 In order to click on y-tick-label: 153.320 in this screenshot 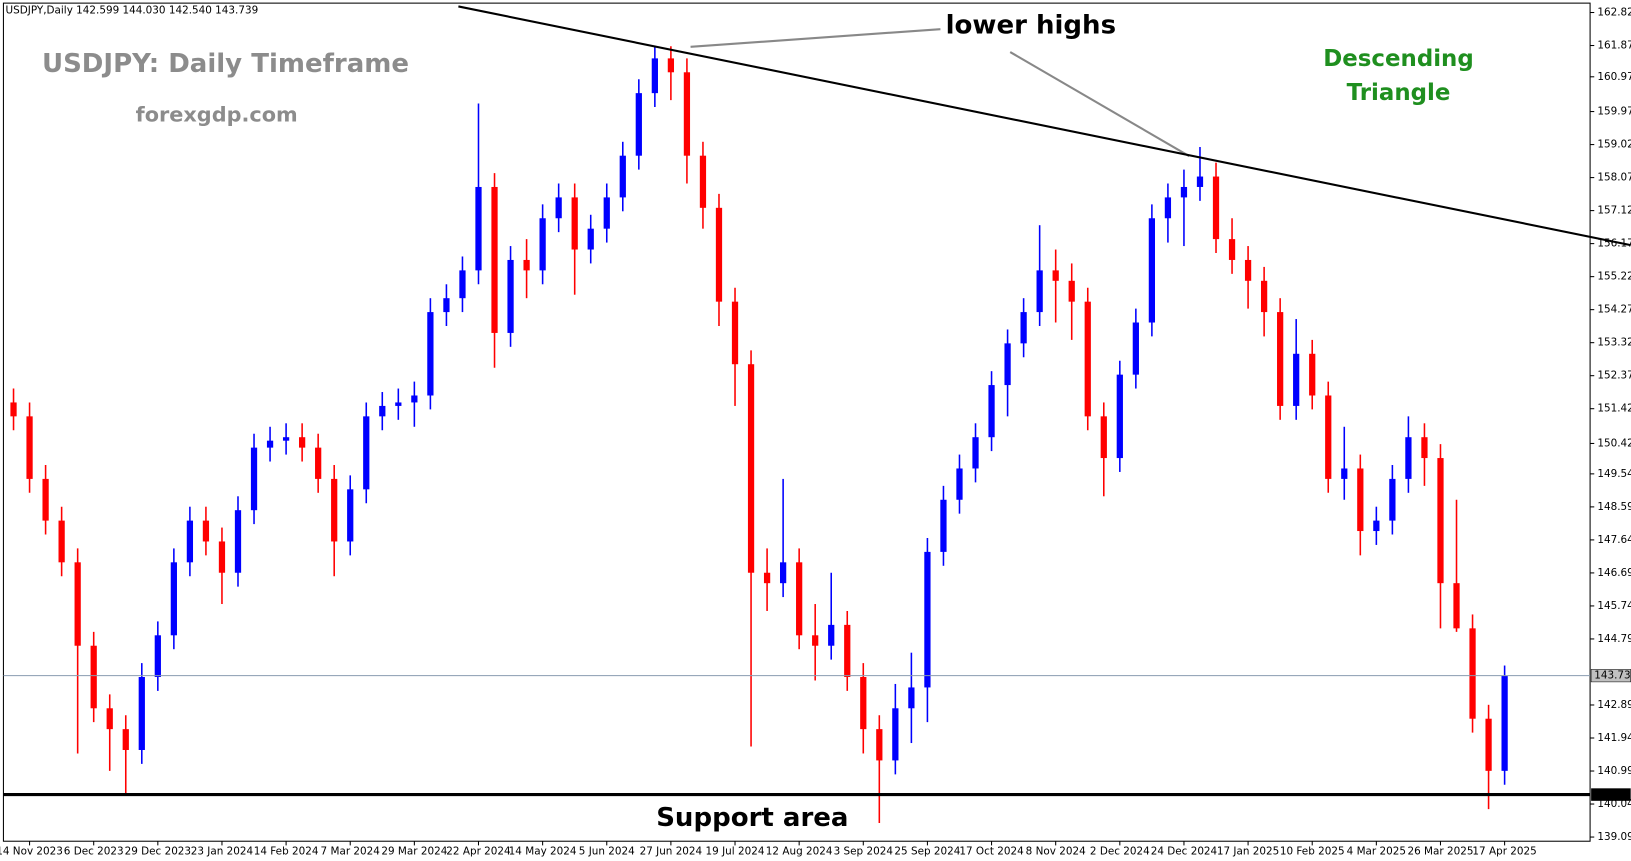, I will do `click(1614, 343)`.